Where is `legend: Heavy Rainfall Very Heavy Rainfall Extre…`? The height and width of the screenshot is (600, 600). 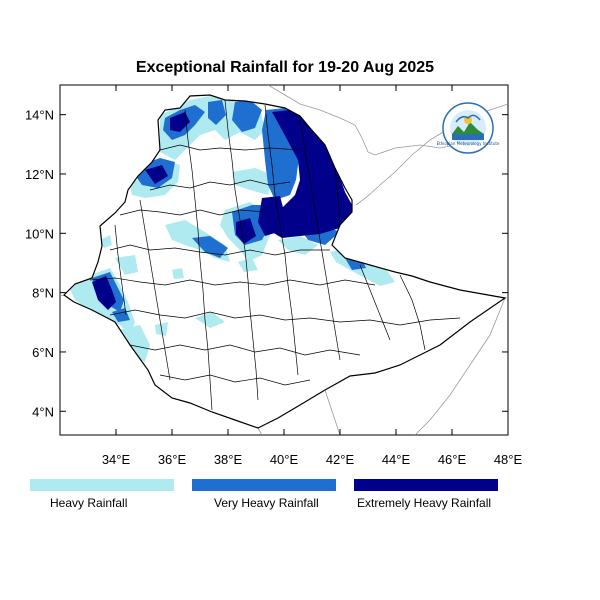 legend: Heavy Rainfall Very Heavy Rainfall Extre… is located at coordinates (264, 494).